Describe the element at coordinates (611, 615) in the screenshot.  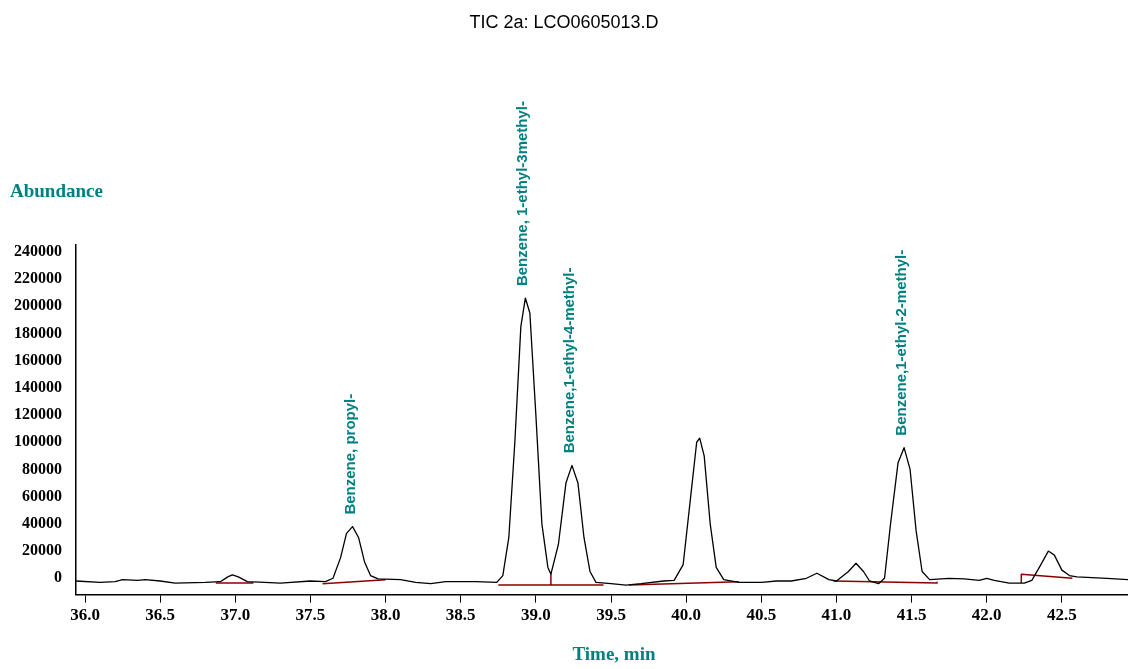
I see `x-tick-label: 39.5` at that location.